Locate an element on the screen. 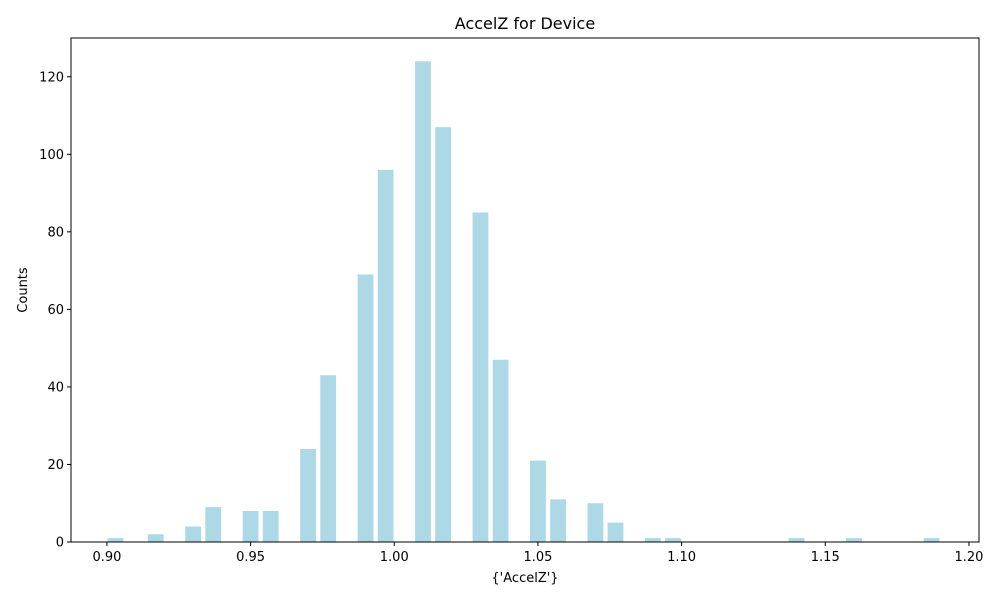 This screenshot has height=600, width=1000. x-tick-label: 1.00 is located at coordinates (394, 557).